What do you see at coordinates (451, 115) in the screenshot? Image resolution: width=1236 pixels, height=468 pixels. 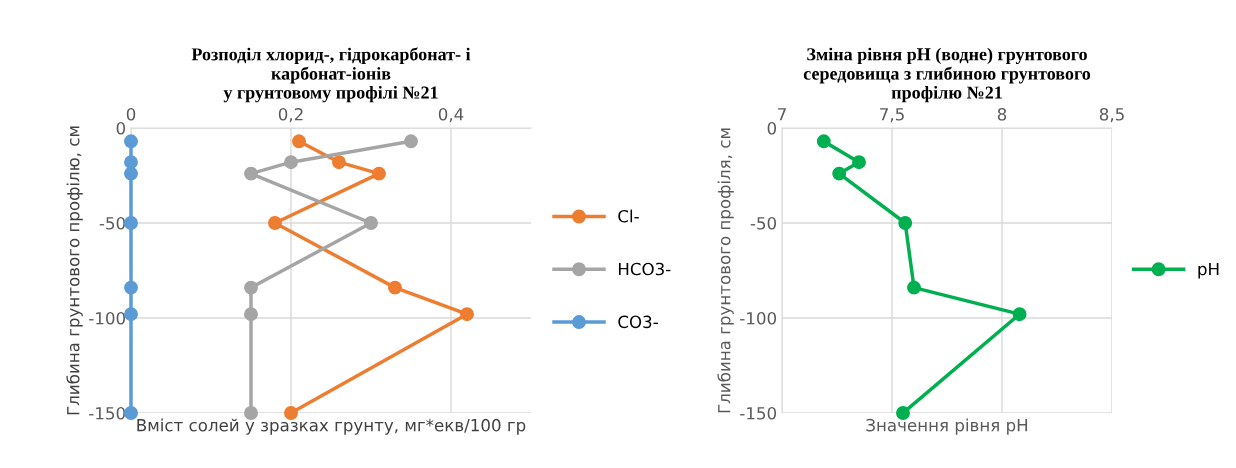 I see `x-tick-label: 0,4` at bounding box center [451, 115].